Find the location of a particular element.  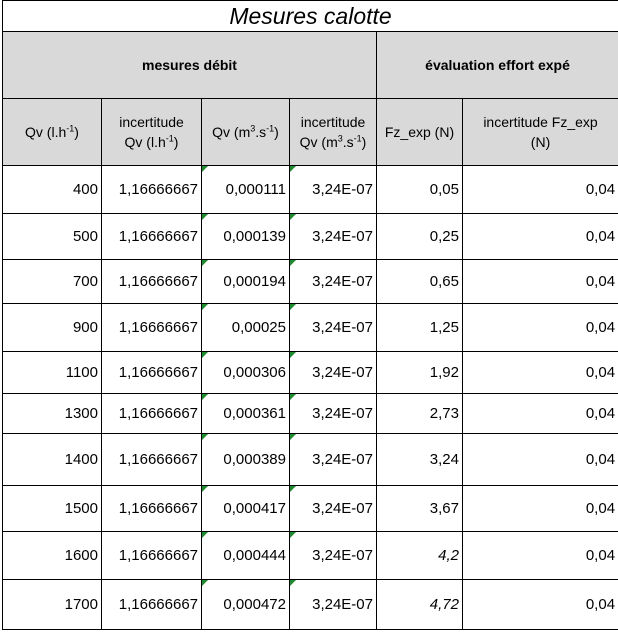

fz-exp-cell: 4,72 is located at coordinates (419, 604).